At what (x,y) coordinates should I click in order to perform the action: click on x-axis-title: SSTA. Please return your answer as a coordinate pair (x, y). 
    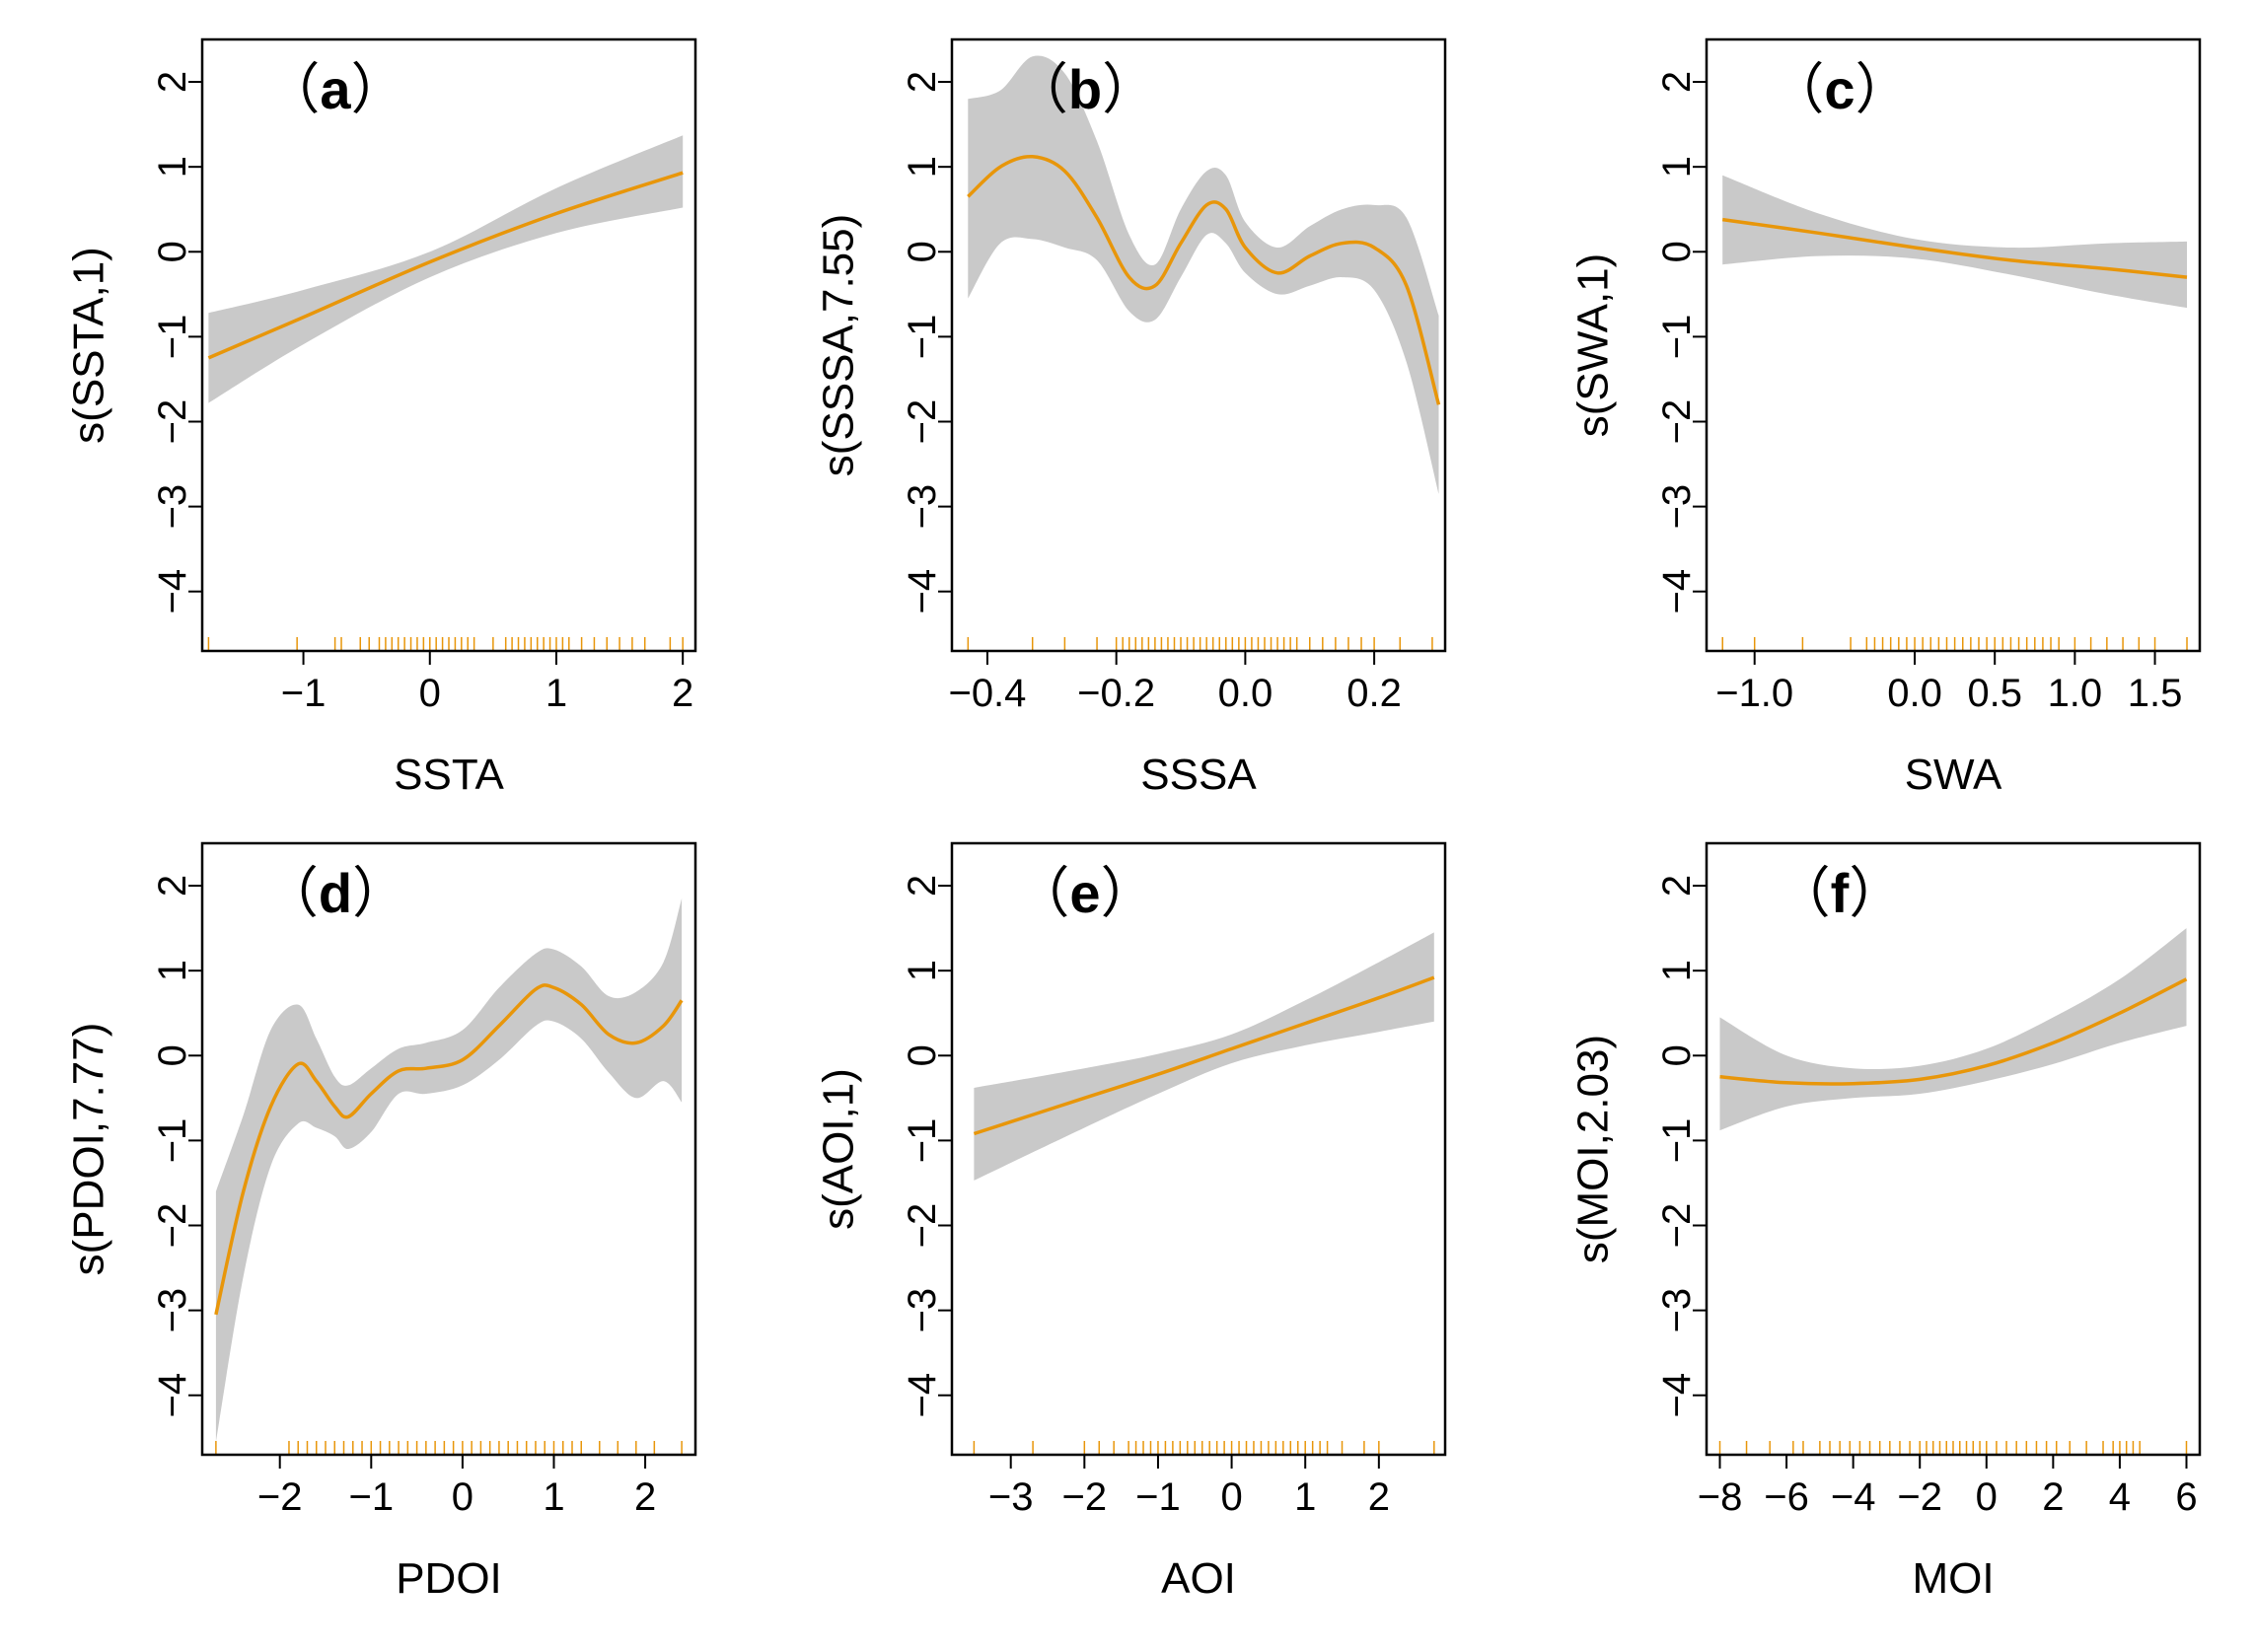
    Looking at the image, I should click on (449, 775).